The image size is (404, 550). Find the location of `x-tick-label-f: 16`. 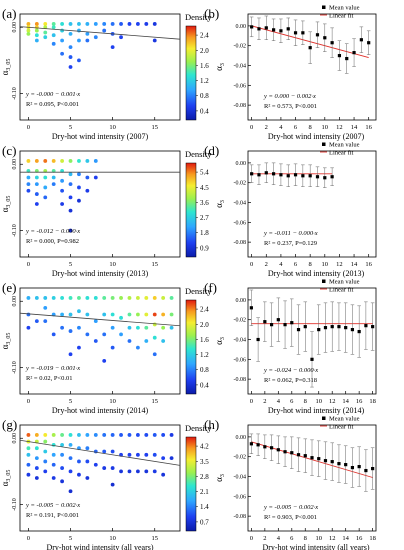

x-tick-label-f: 16 is located at coordinates (359, 401).